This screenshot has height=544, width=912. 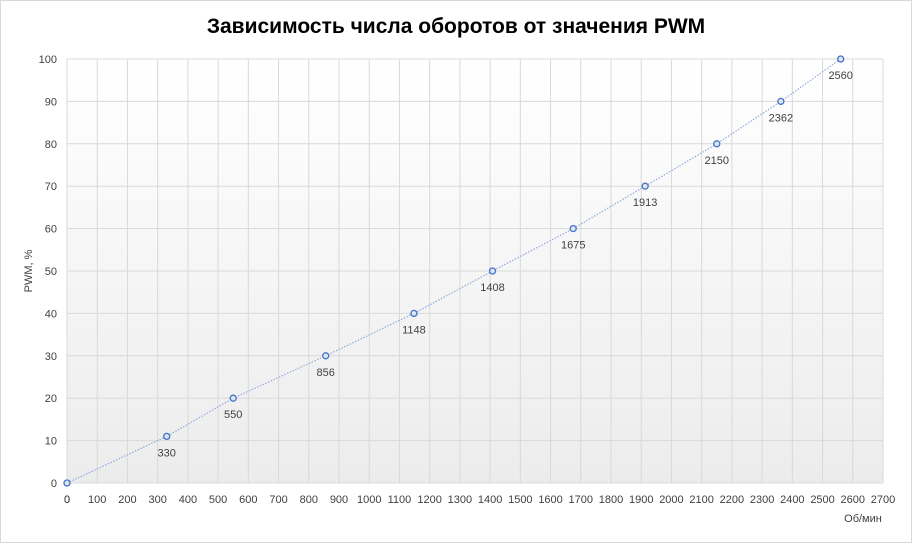 What do you see at coordinates (701, 500) in the screenshot?
I see `x-tick-label: 2100` at bounding box center [701, 500].